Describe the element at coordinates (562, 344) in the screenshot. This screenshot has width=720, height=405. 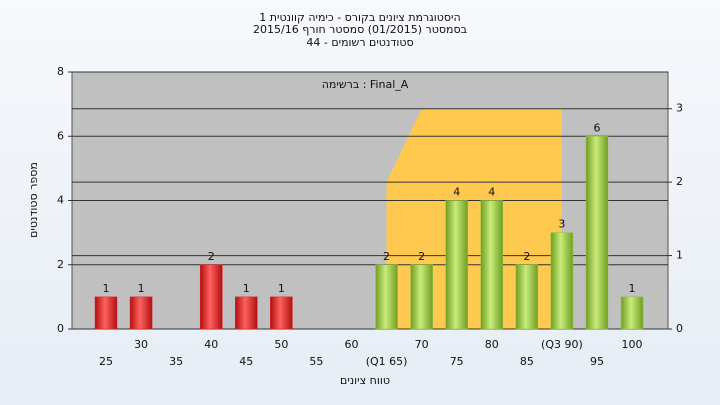
I see `x-tick-label: (Q3 90)` at that location.